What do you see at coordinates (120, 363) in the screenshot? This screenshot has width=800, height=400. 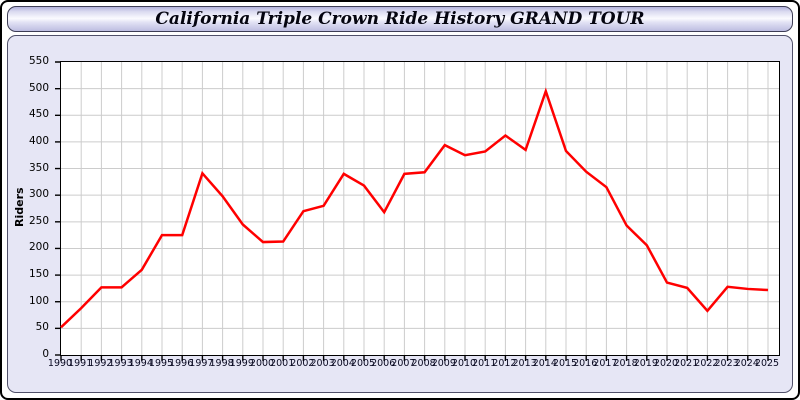 I see `x-tick-label: 1993` at bounding box center [120, 363].